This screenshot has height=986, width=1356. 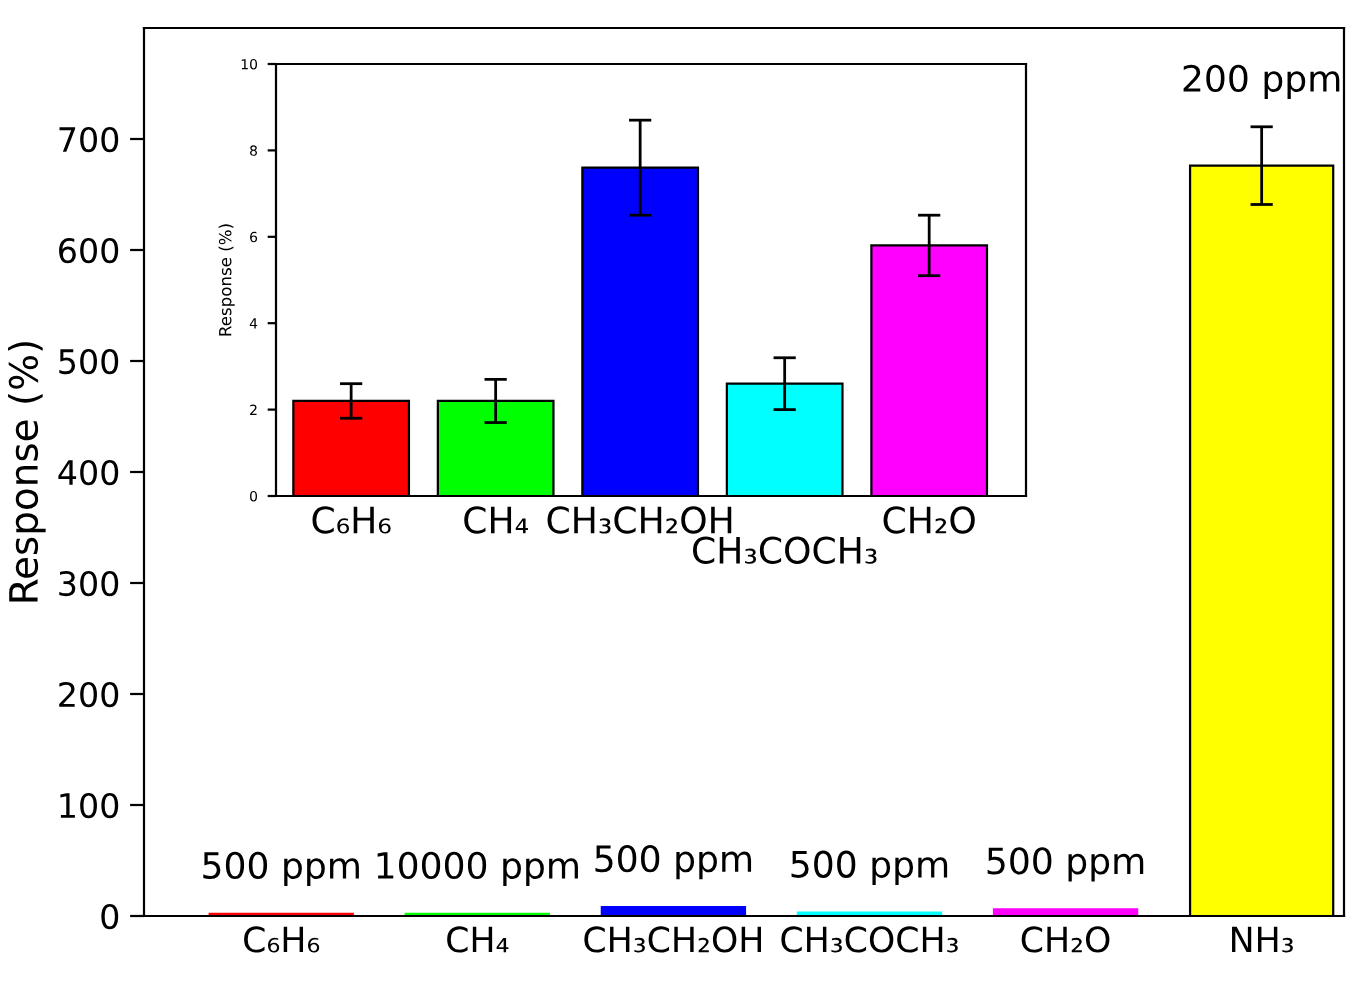 What do you see at coordinates (89, 583) in the screenshot?
I see `y-tick-label: 300` at bounding box center [89, 583].